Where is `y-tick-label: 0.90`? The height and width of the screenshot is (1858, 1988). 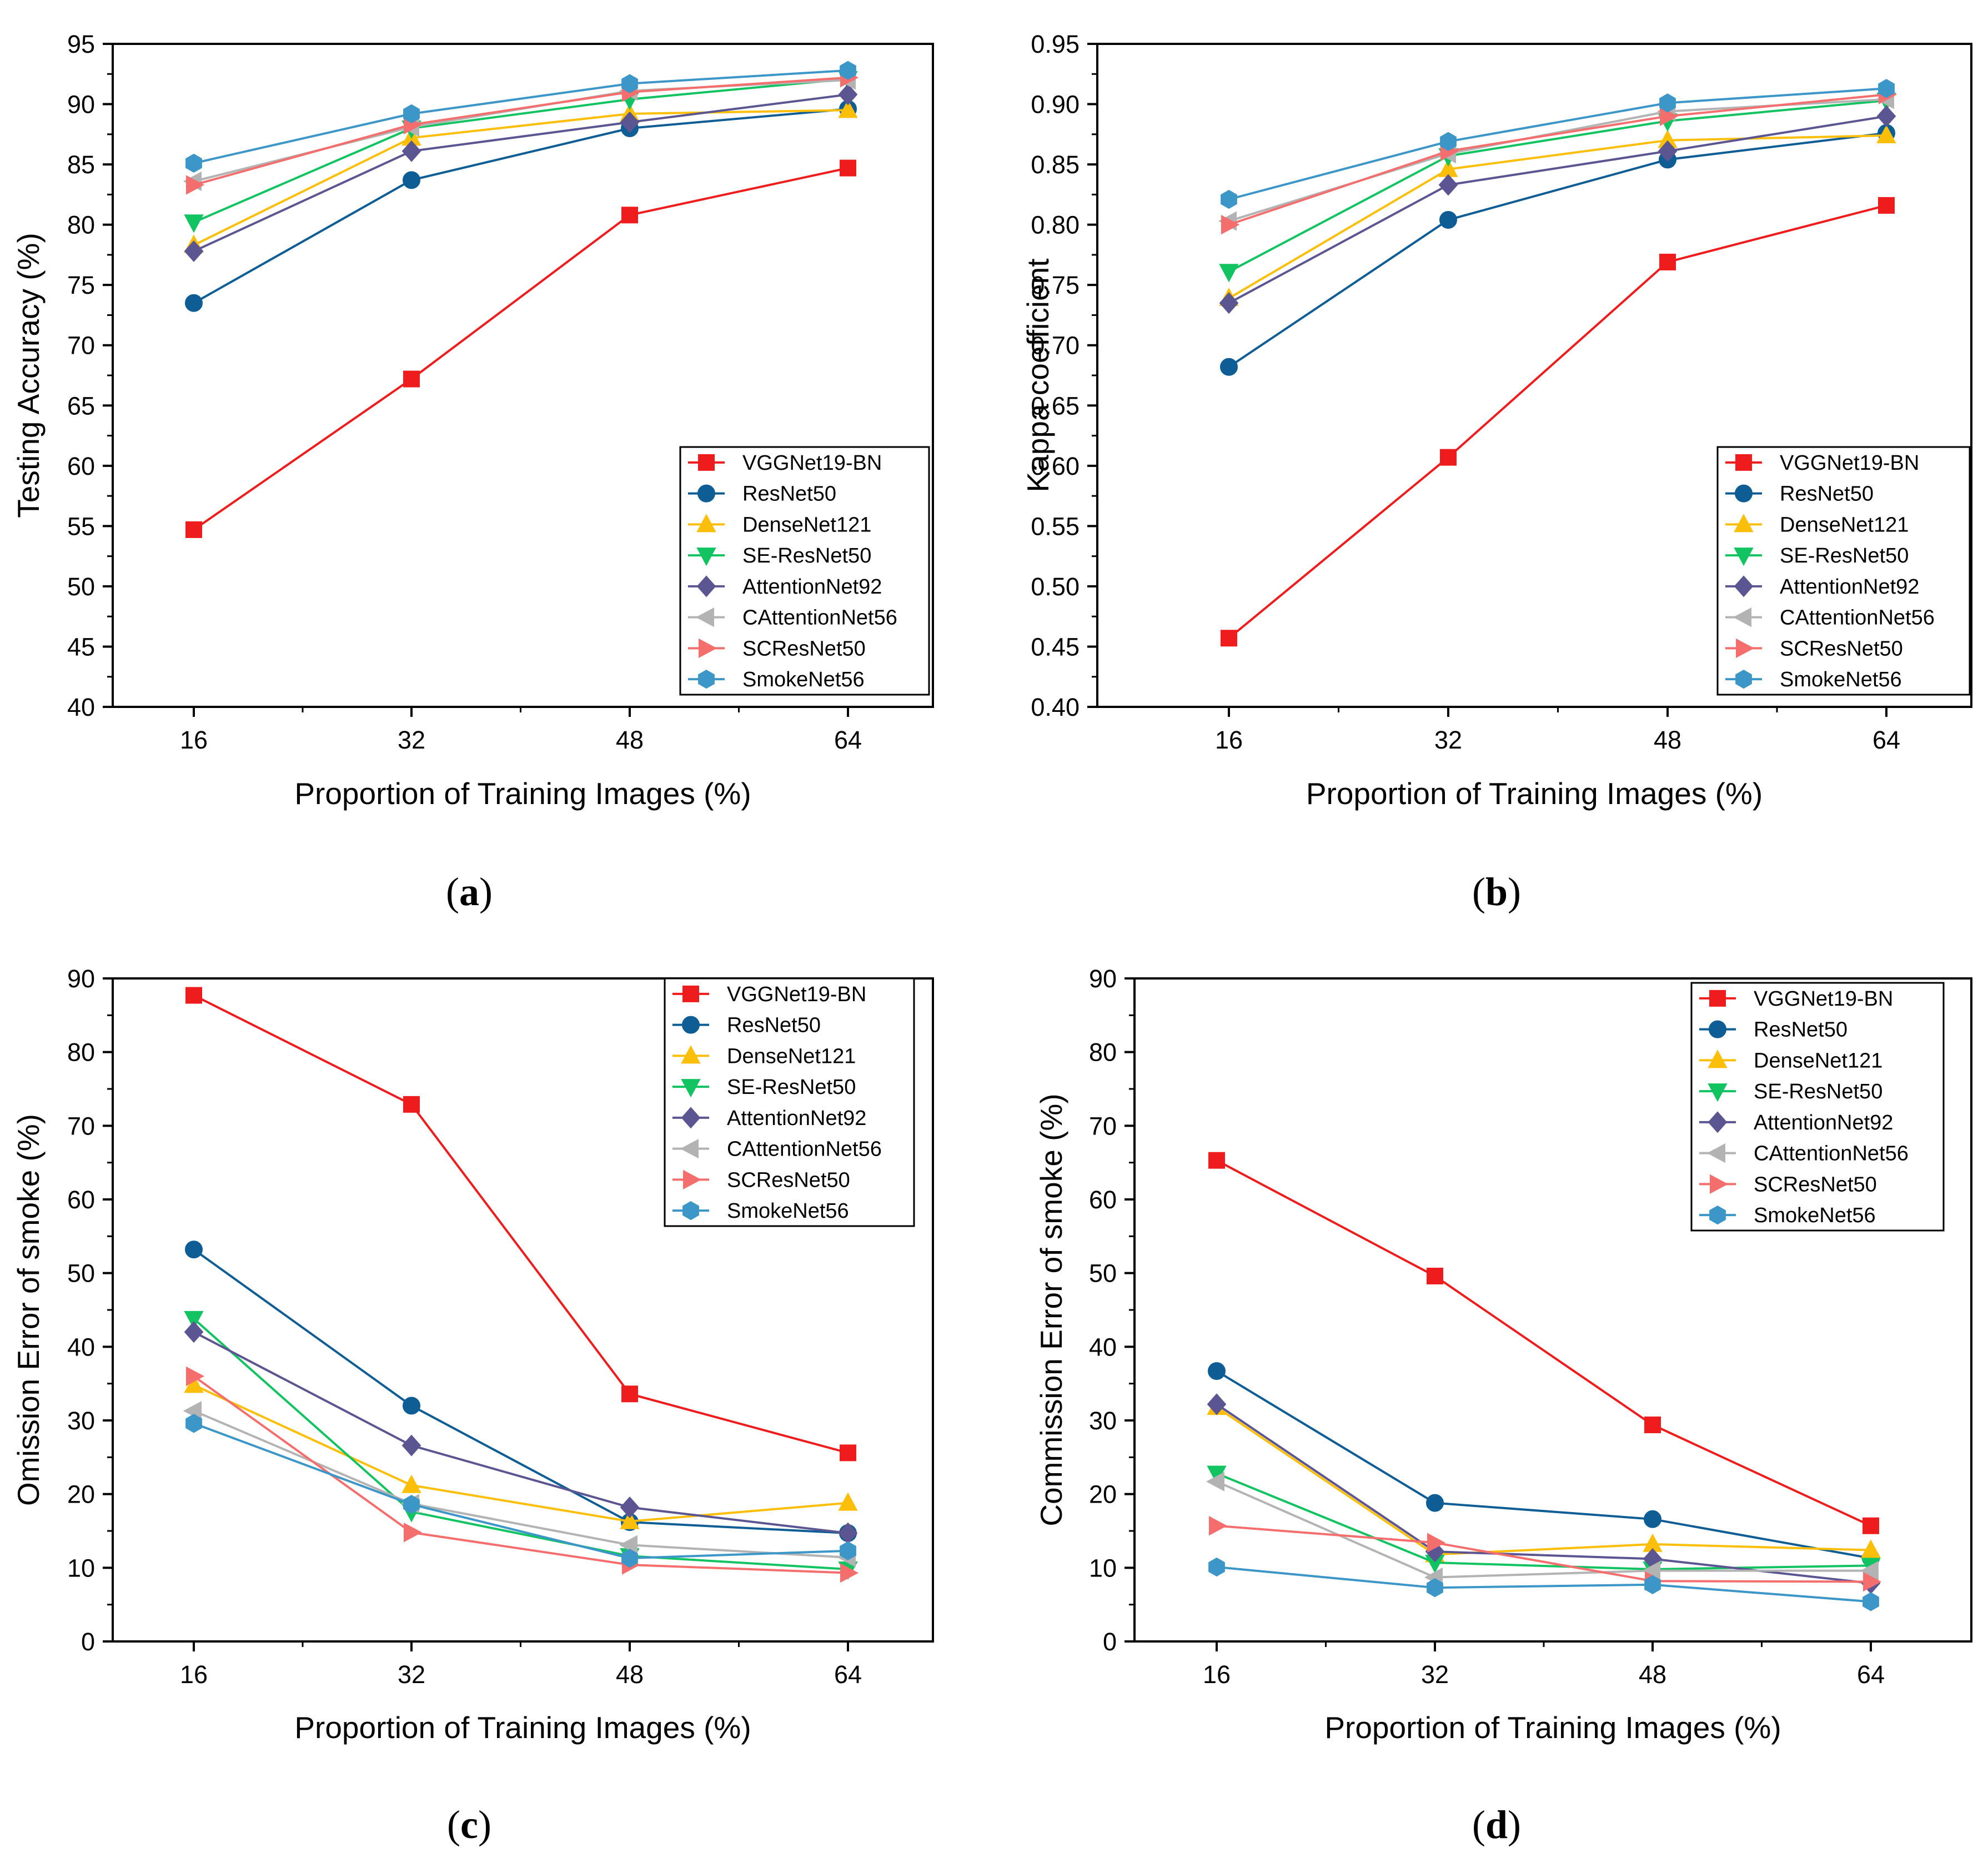 y-tick-label: 0.90 is located at coordinates (1055, 105).